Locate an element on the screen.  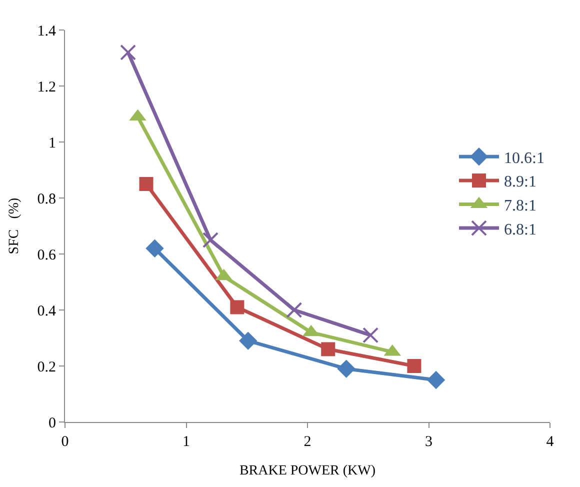
y-axis-title: SFC (%) is located at coordinates (14, 225).